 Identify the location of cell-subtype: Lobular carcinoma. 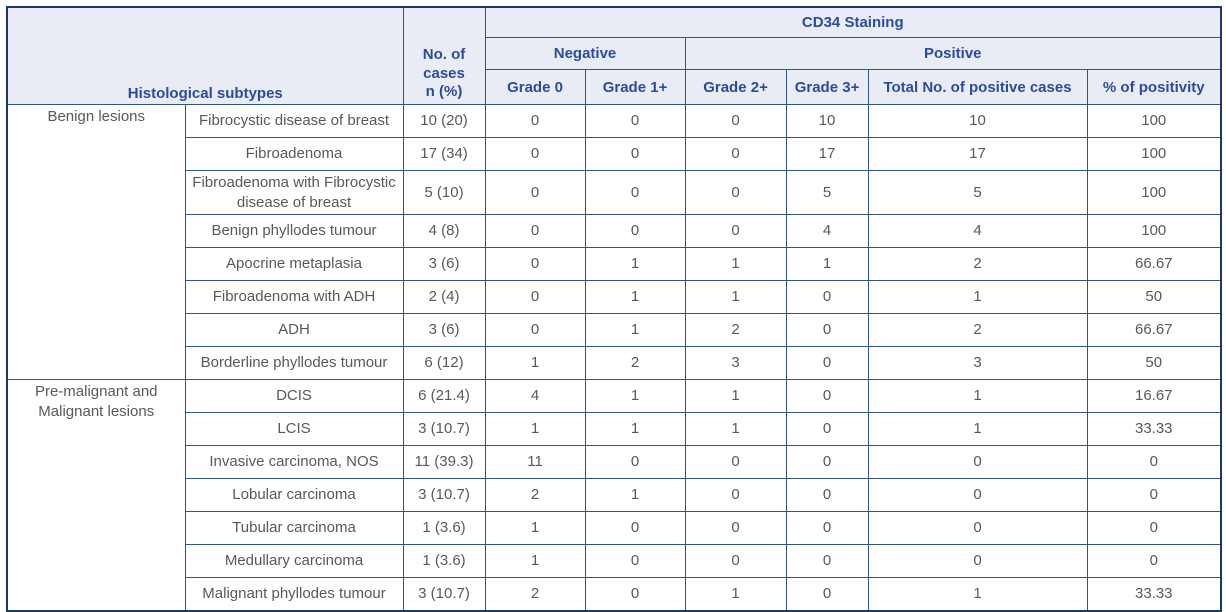
(294, 495).